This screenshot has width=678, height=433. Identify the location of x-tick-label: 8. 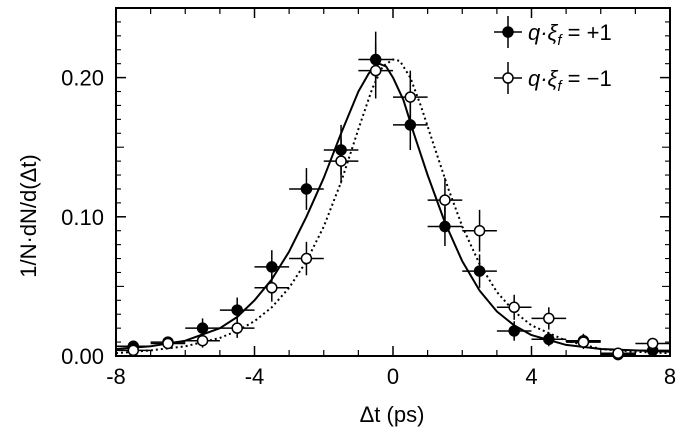
(670, 376).